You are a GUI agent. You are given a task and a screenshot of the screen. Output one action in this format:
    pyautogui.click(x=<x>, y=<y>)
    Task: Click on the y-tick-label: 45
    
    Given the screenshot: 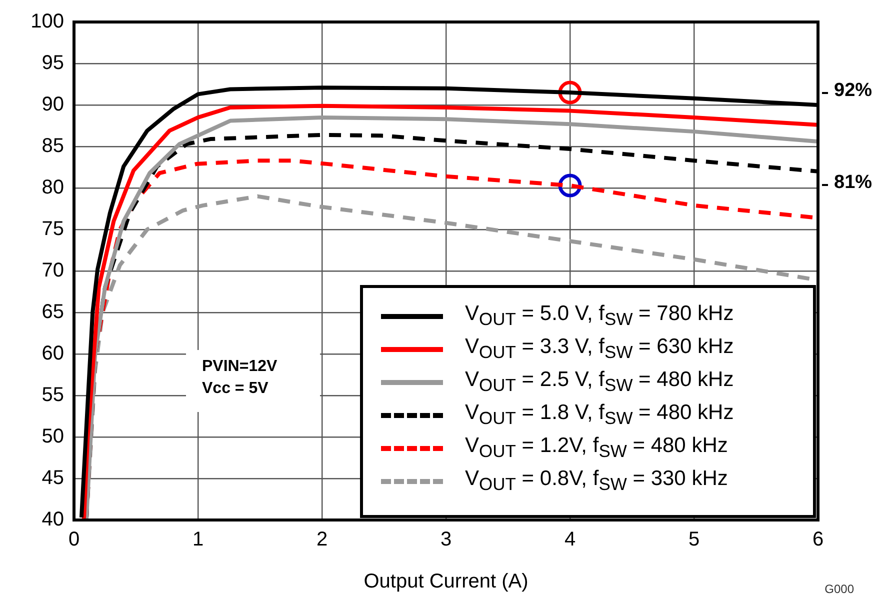 What is the action you would take?
    pyautogui.click(x=53, y=478)
    